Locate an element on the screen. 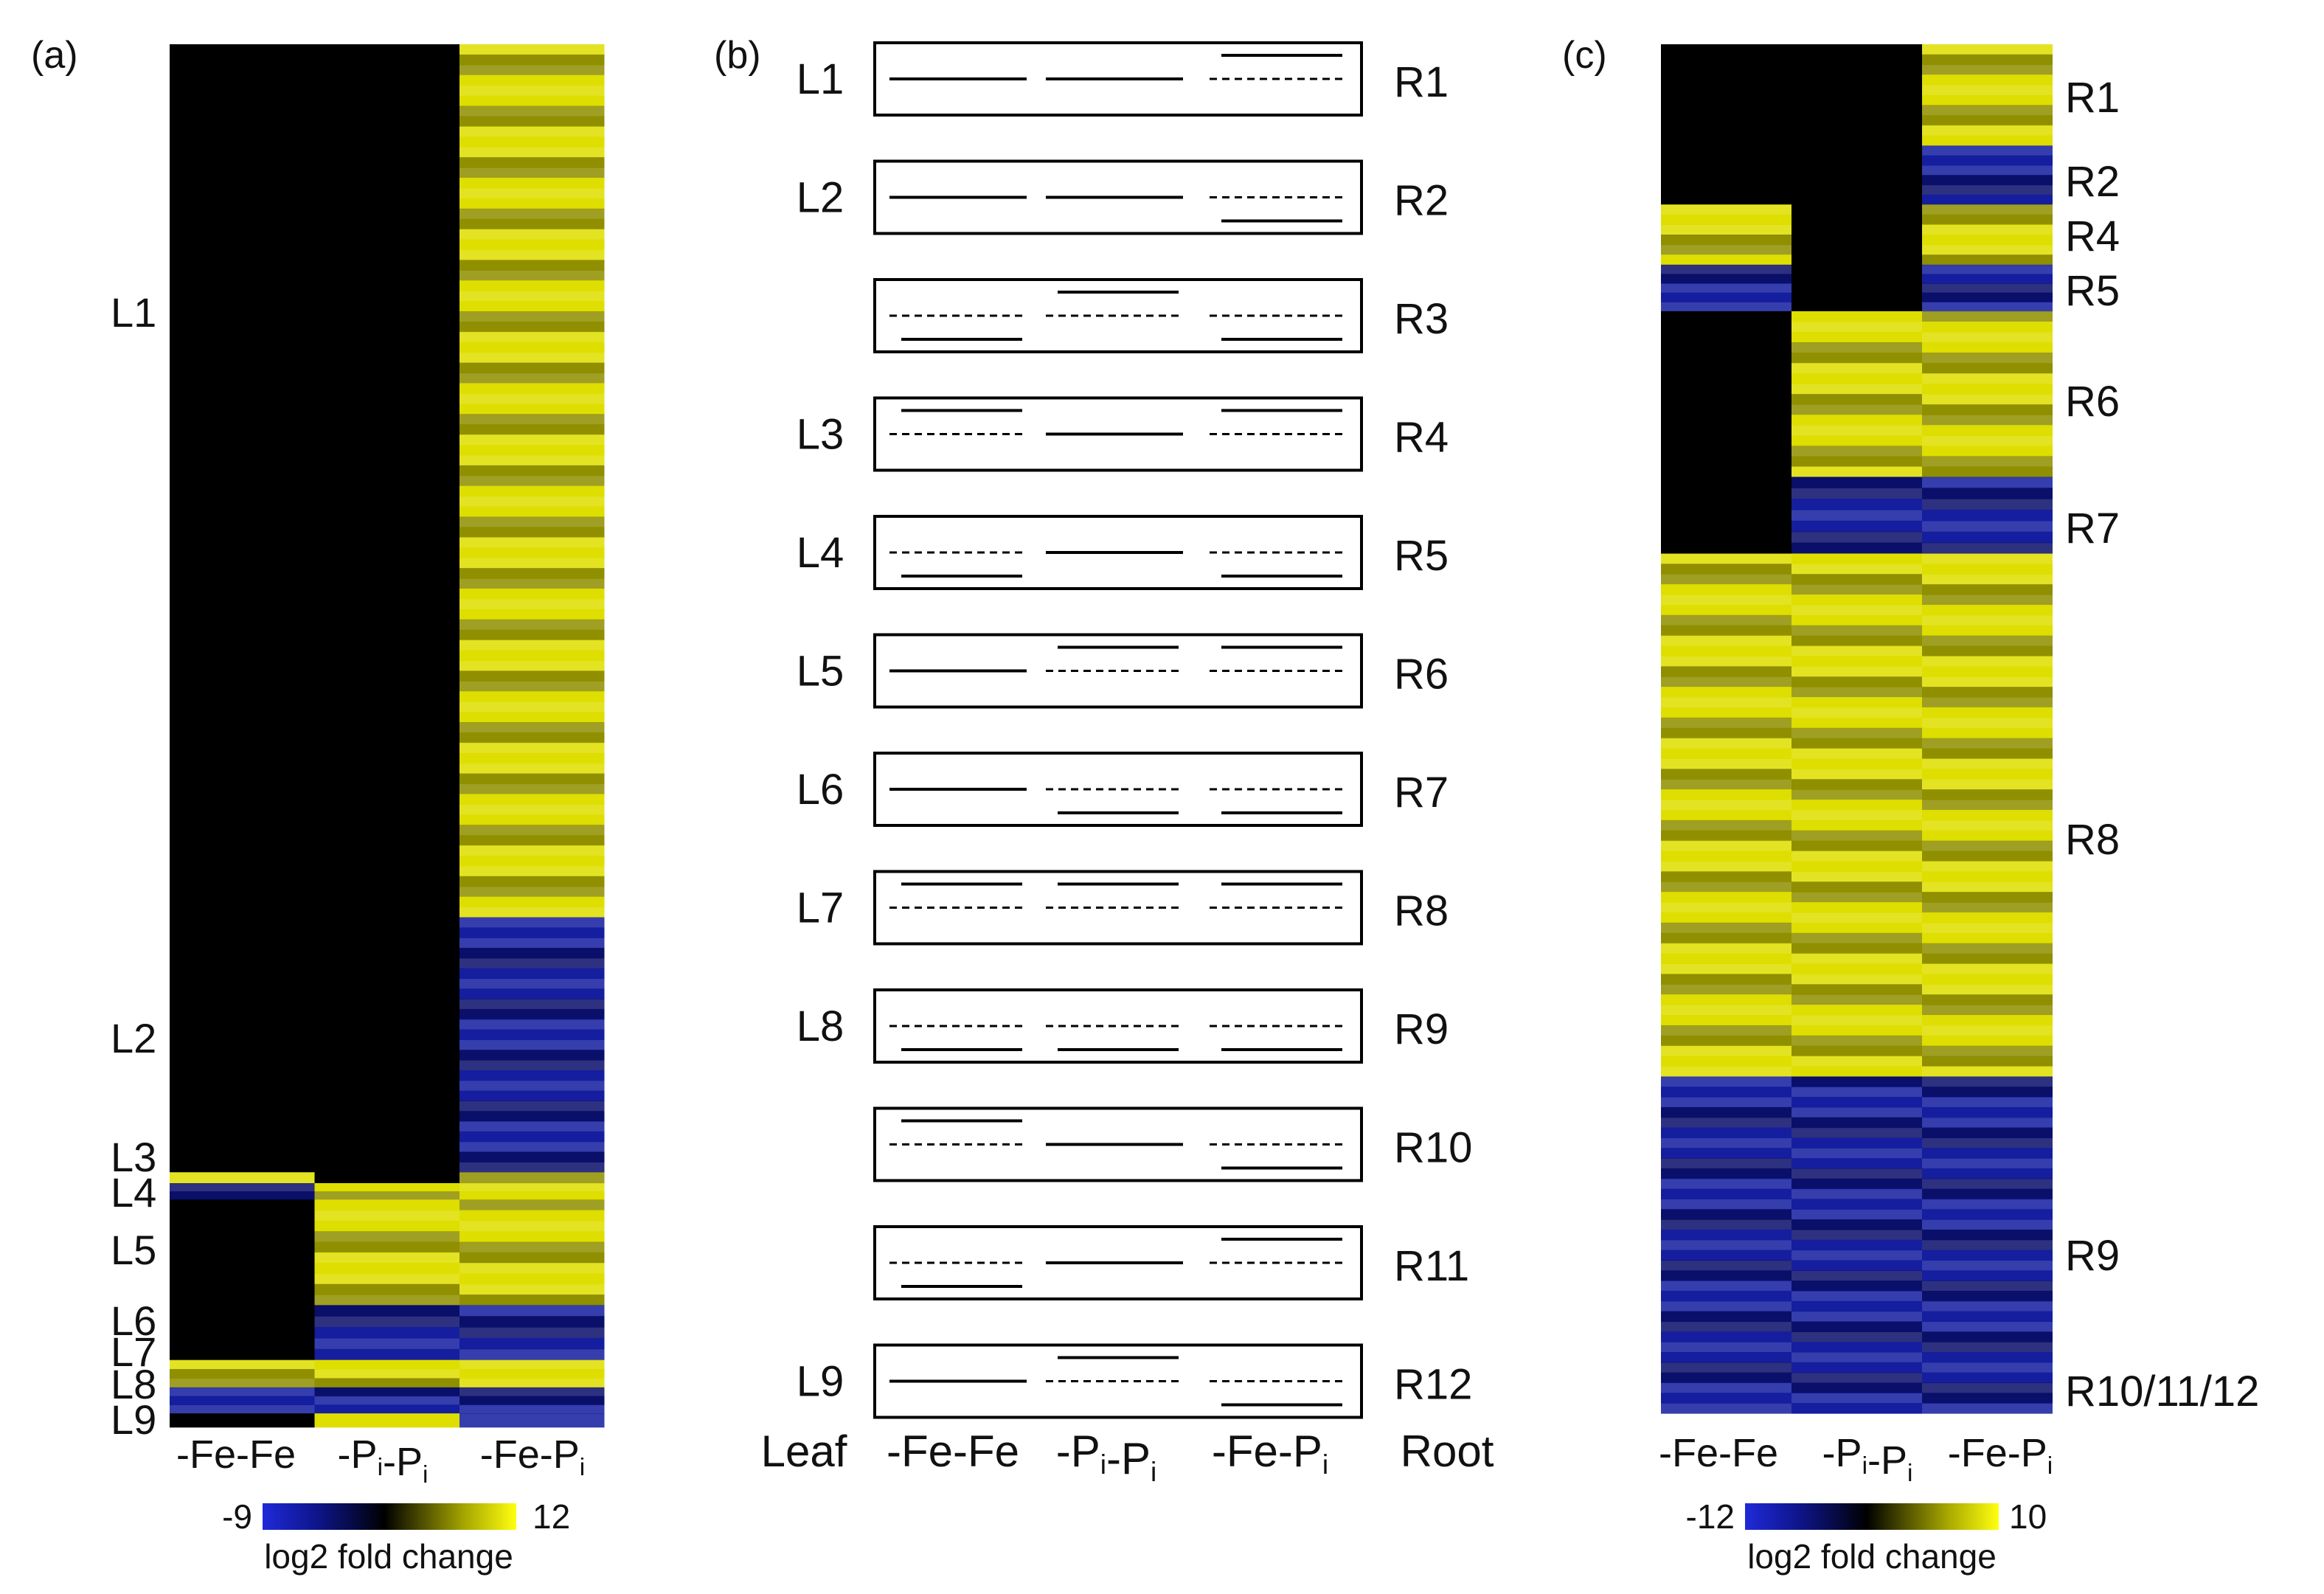 Image resolution: width=2324 pixels, height=1594 pixels. leaf-cluster-label: L2 is located at coordinates (133, 1038).